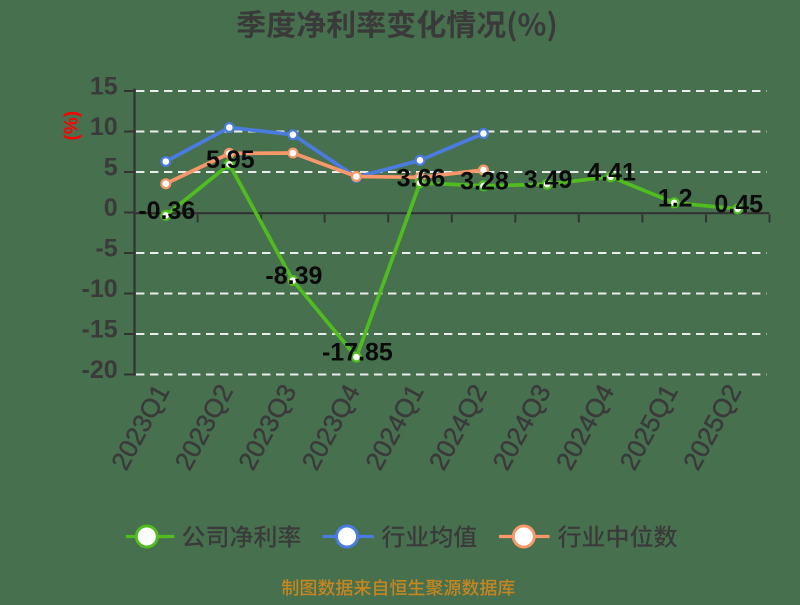 The width and height of the screenshot is (800, 605). Describe the element at coordinates (230, 160) in the screenshot. I see `svg-text: 5.95` at that location.